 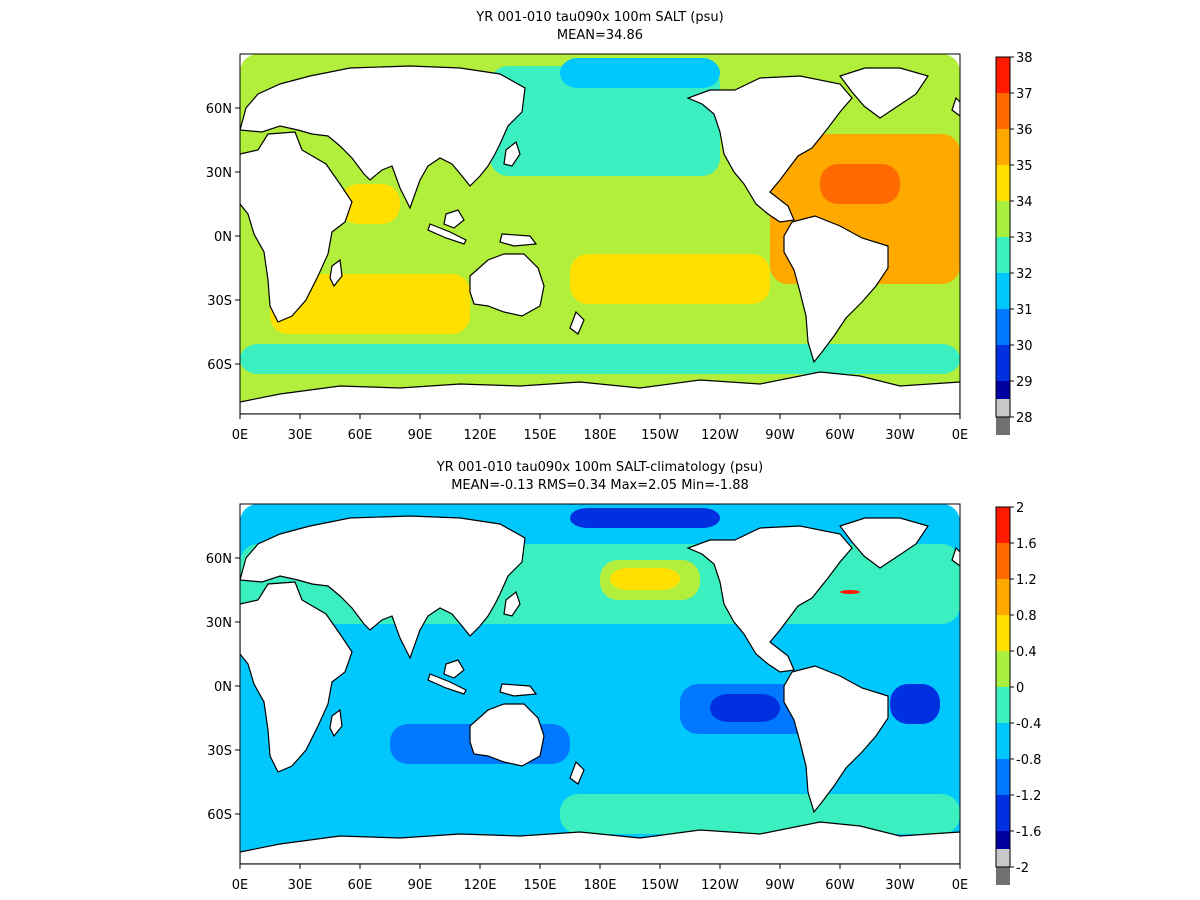 I want to click on top-y-tick-label: 30N, so click(x=219, y=173).